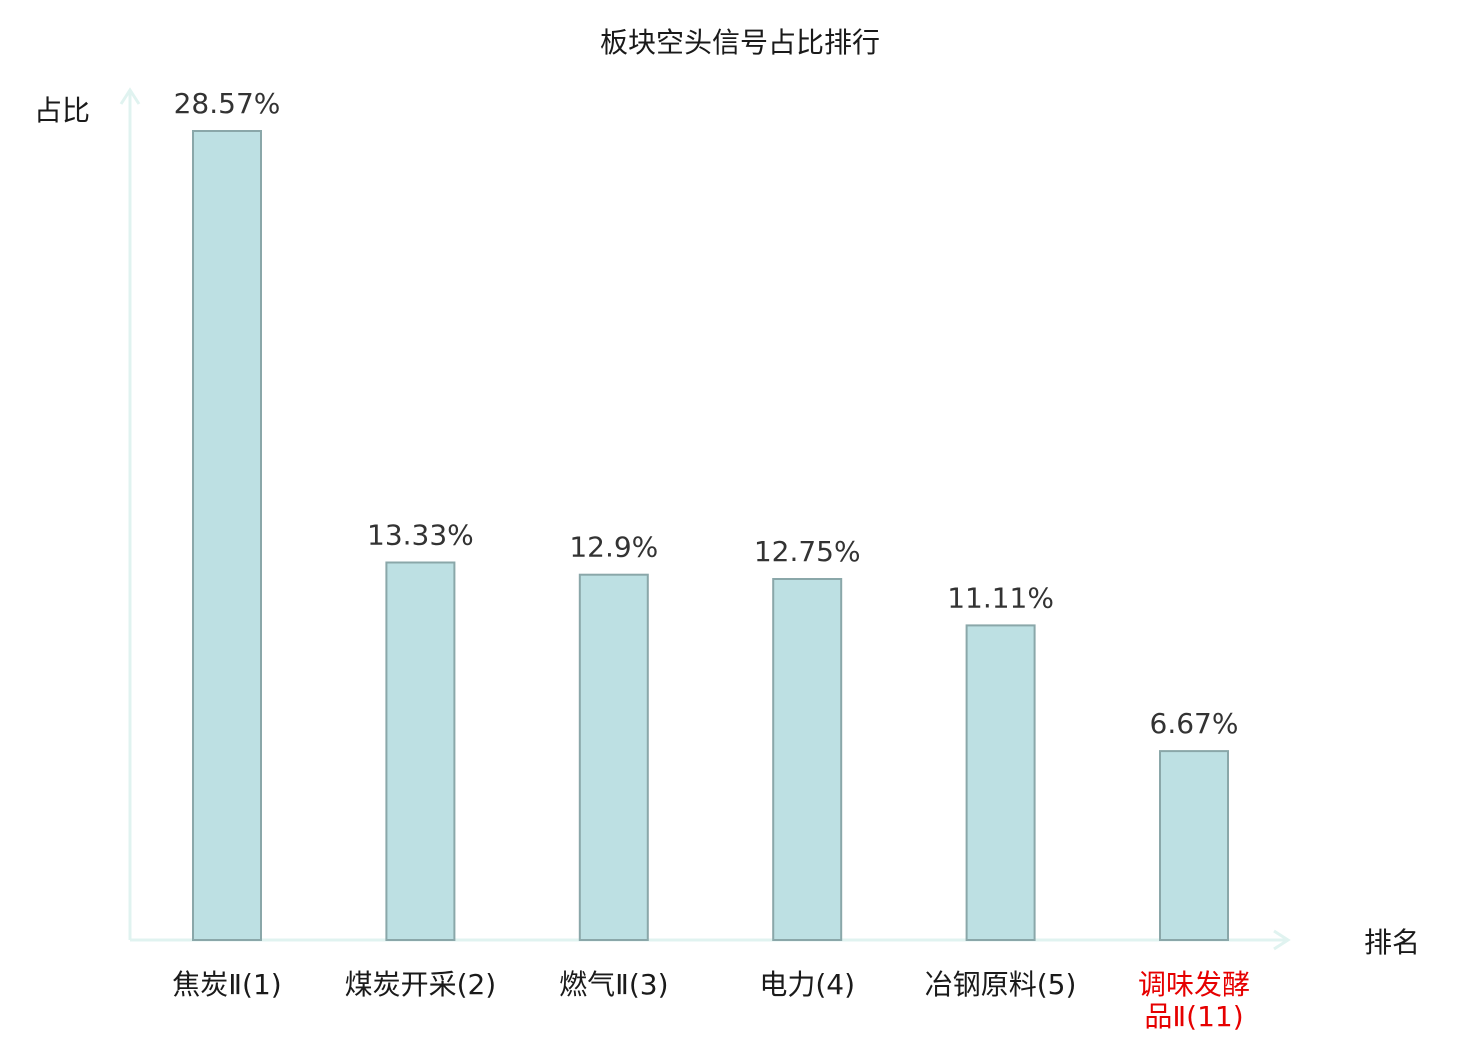 The height and width of the screenshot is (1040, 1480). I want to click on y-axis-arrow-icon, so click(130, 96).